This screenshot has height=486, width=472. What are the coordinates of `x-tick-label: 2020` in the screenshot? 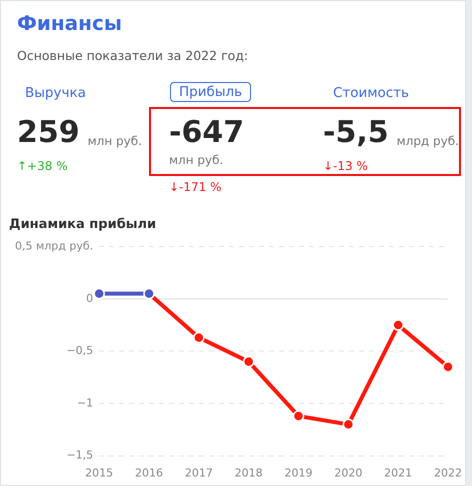 It's located at (348, 473).